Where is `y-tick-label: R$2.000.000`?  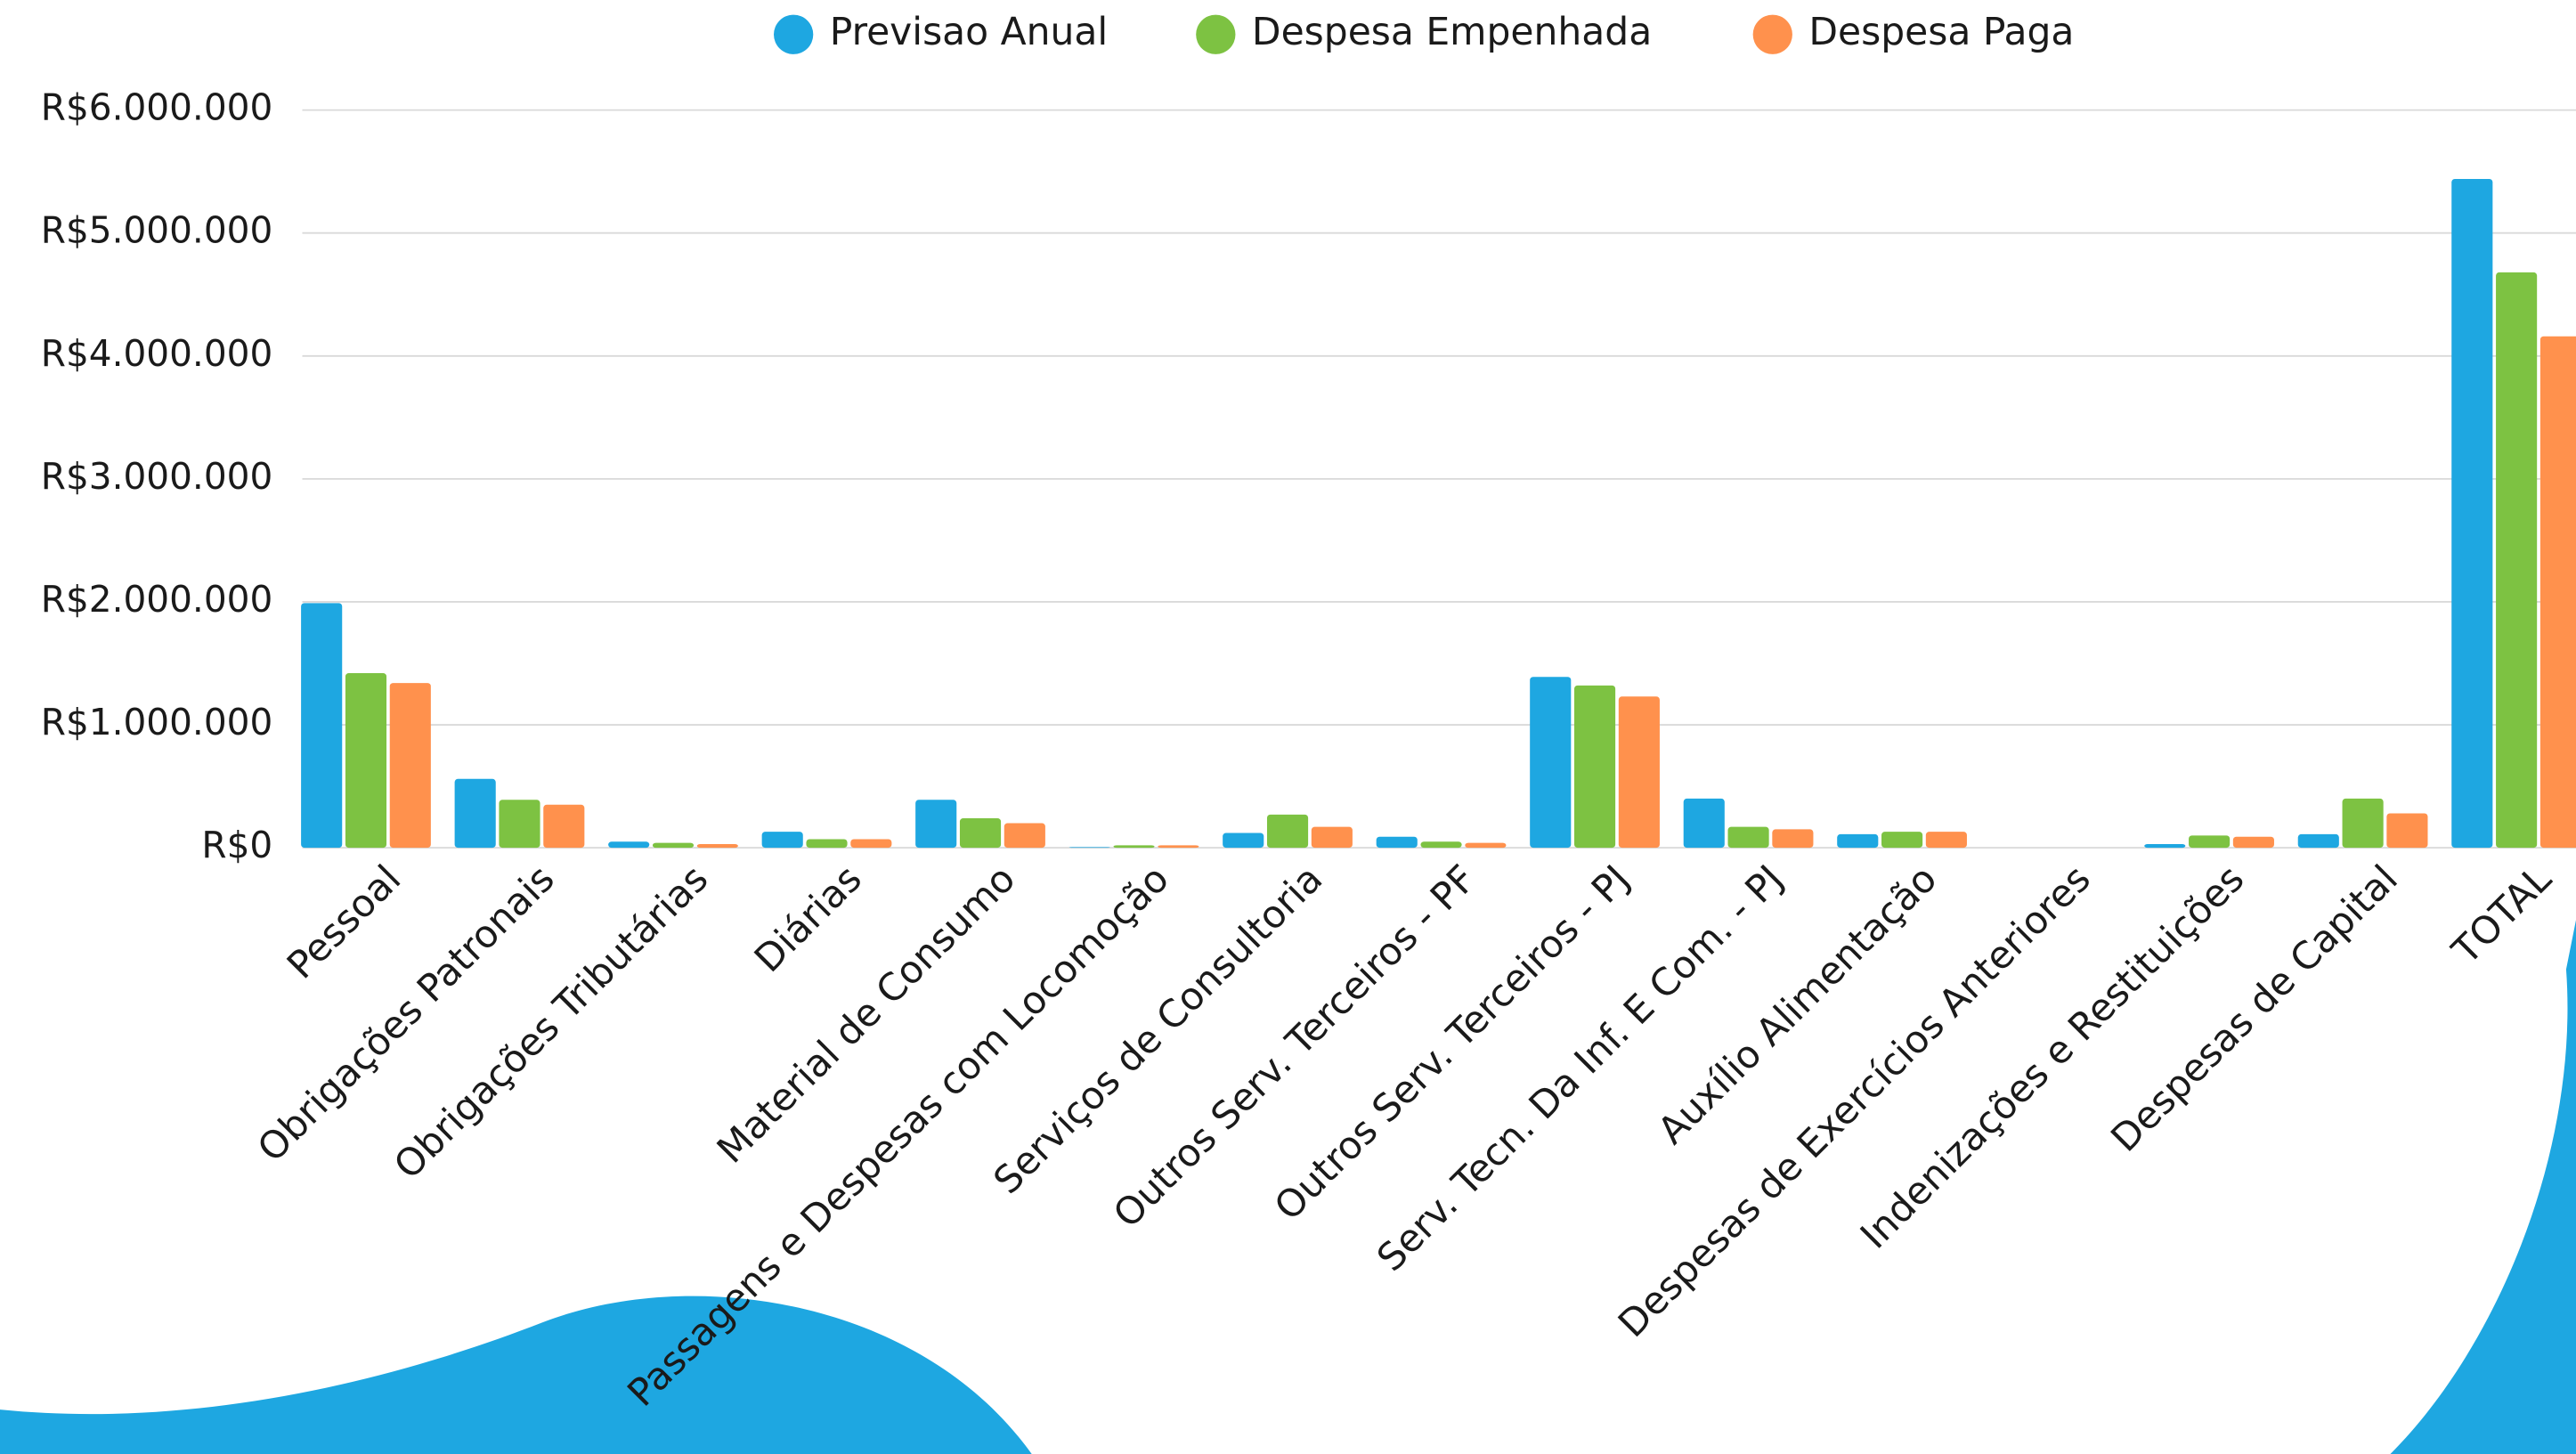
y-tick-label: R$2.000.000 is located at coordinates (157, 599).